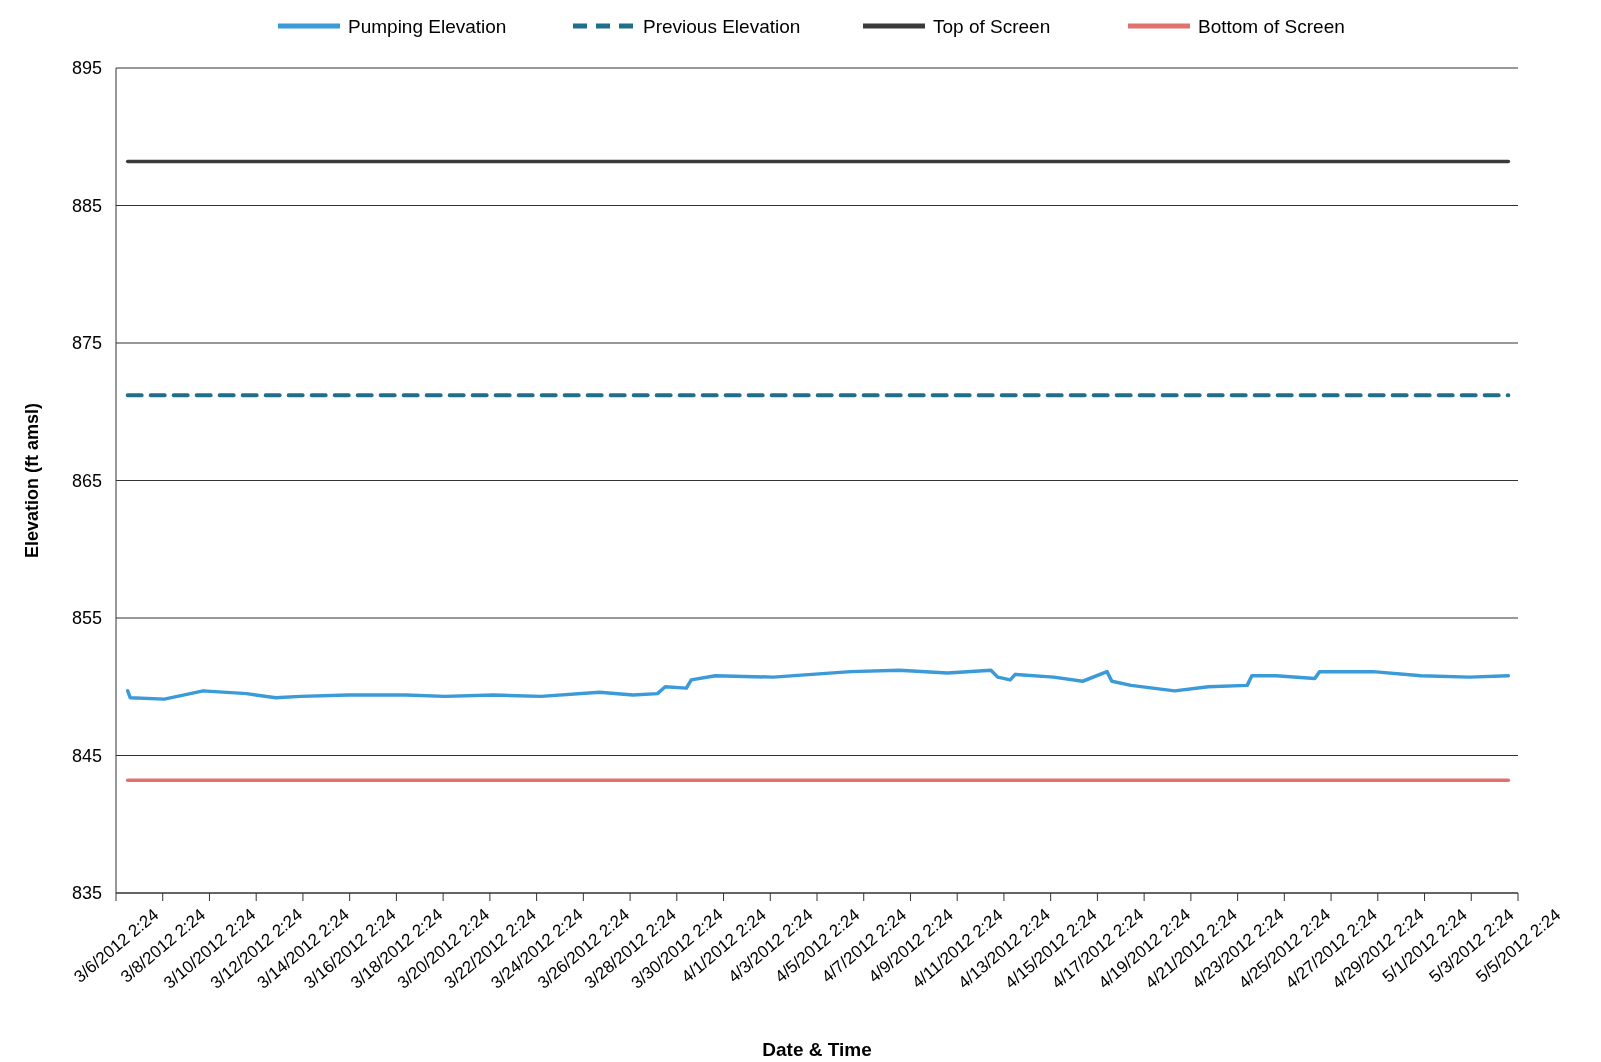  Describe the element at coordinates (86, 618) in the screenshot. I see `y-tick-label: 855` at that location.